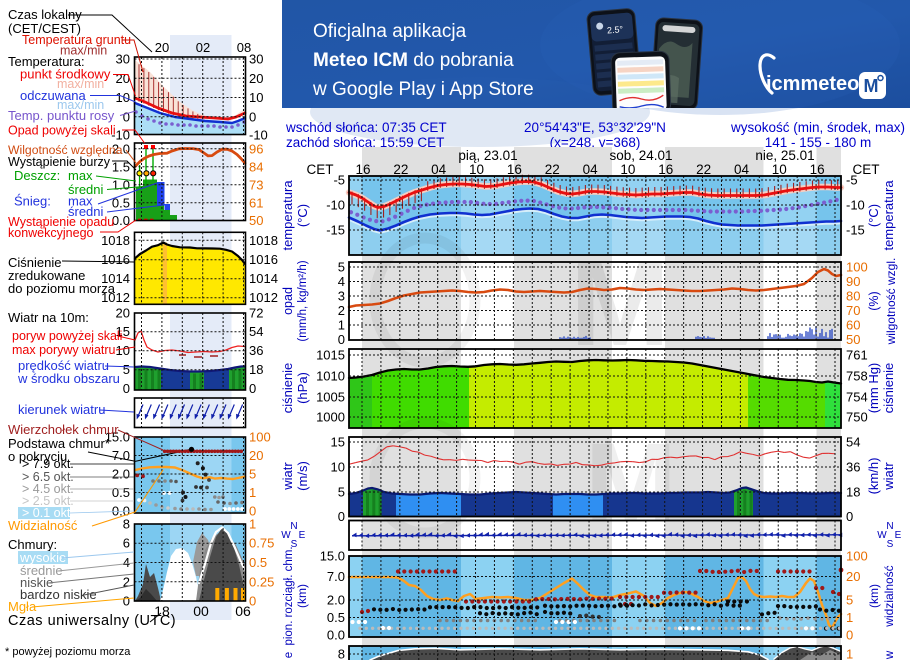 Image resolution: width=910 pixels, height=660 pixels. I want to click on svg-text: o pokryciu, so click(37, 456).